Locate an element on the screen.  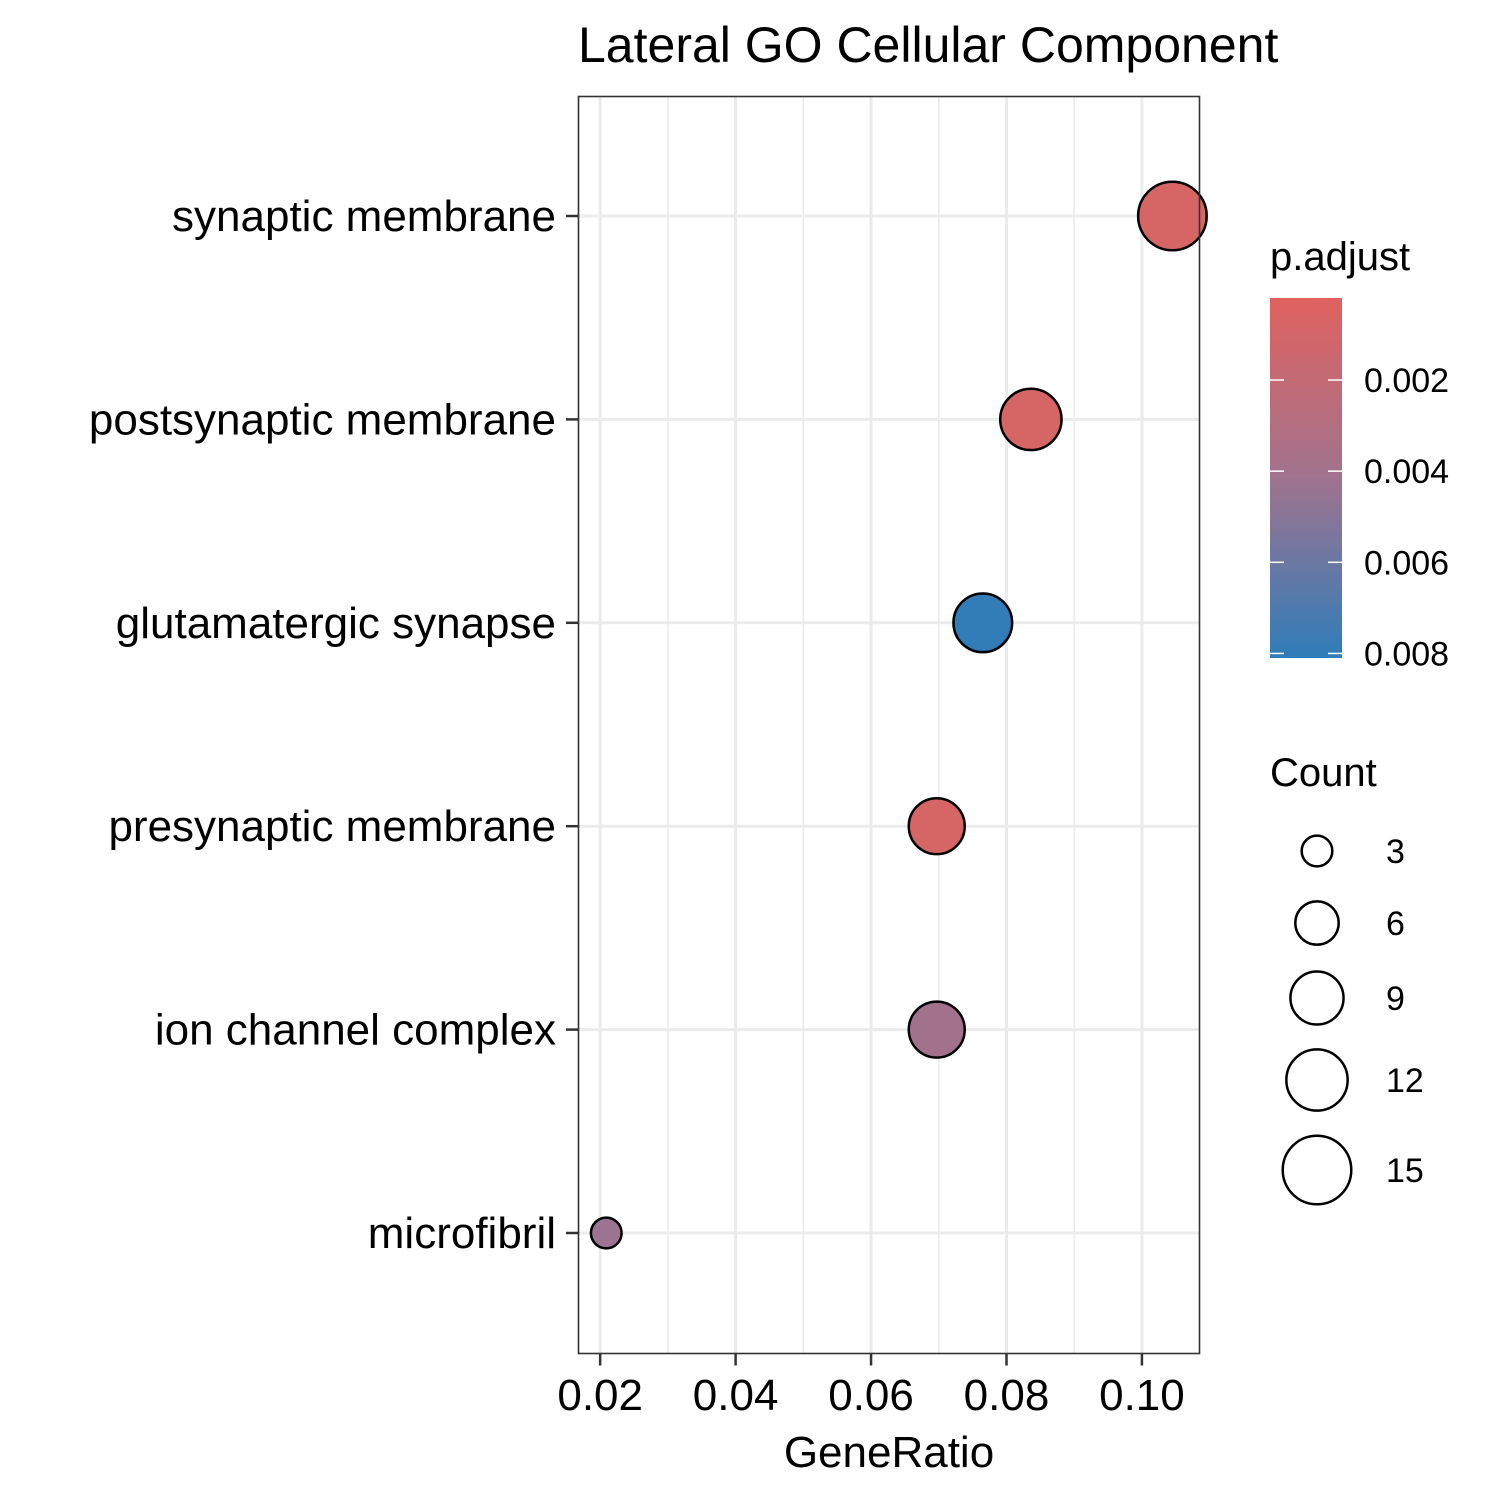
color-legend-title: p.adjust is located at coordinates (1340, 257).